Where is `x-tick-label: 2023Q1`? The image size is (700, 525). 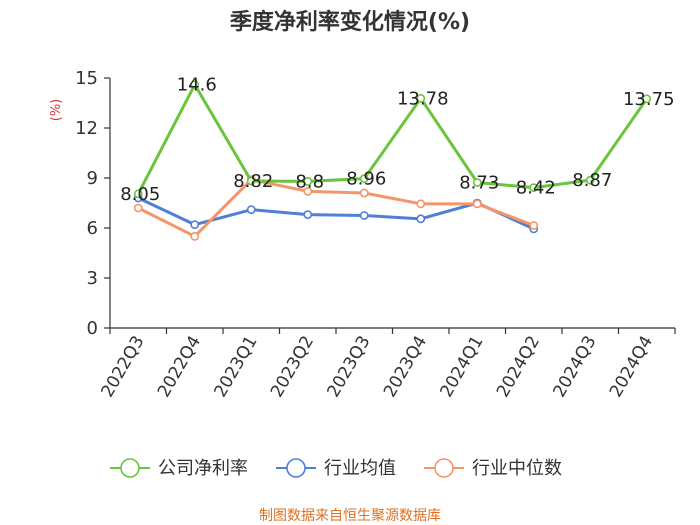 x-tick-label: 2023Q1 is located at coordinates (236, 367).